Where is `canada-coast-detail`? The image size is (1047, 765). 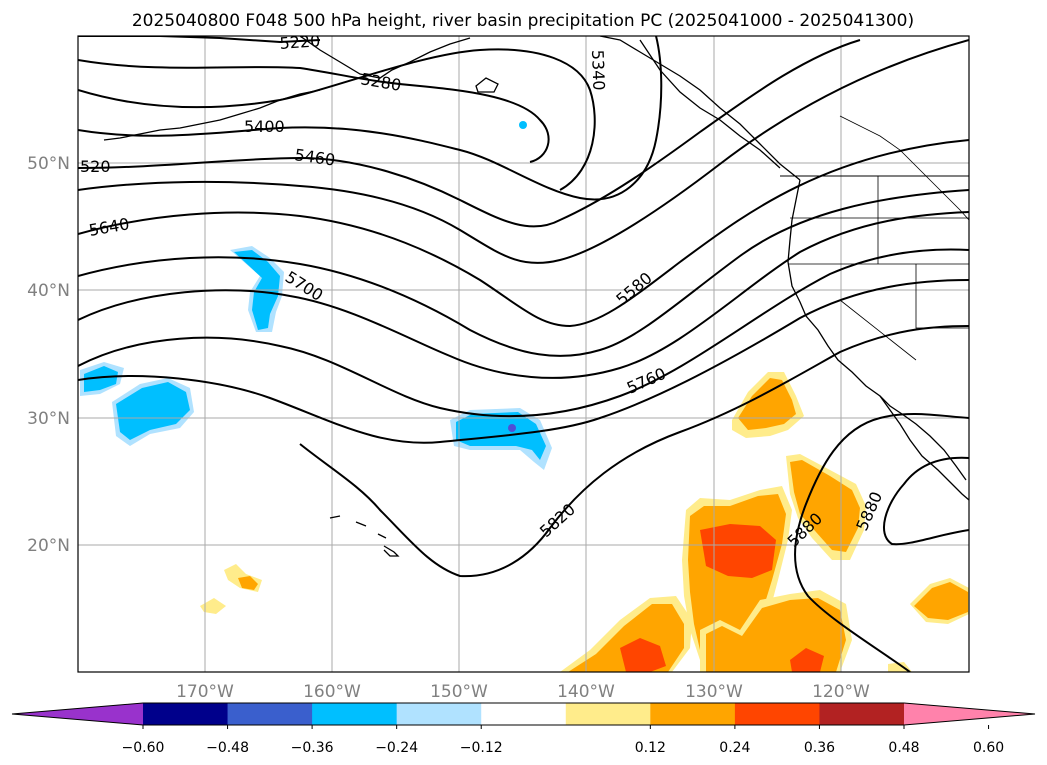
canada-coast-detail is located at coordinates (904, 168).